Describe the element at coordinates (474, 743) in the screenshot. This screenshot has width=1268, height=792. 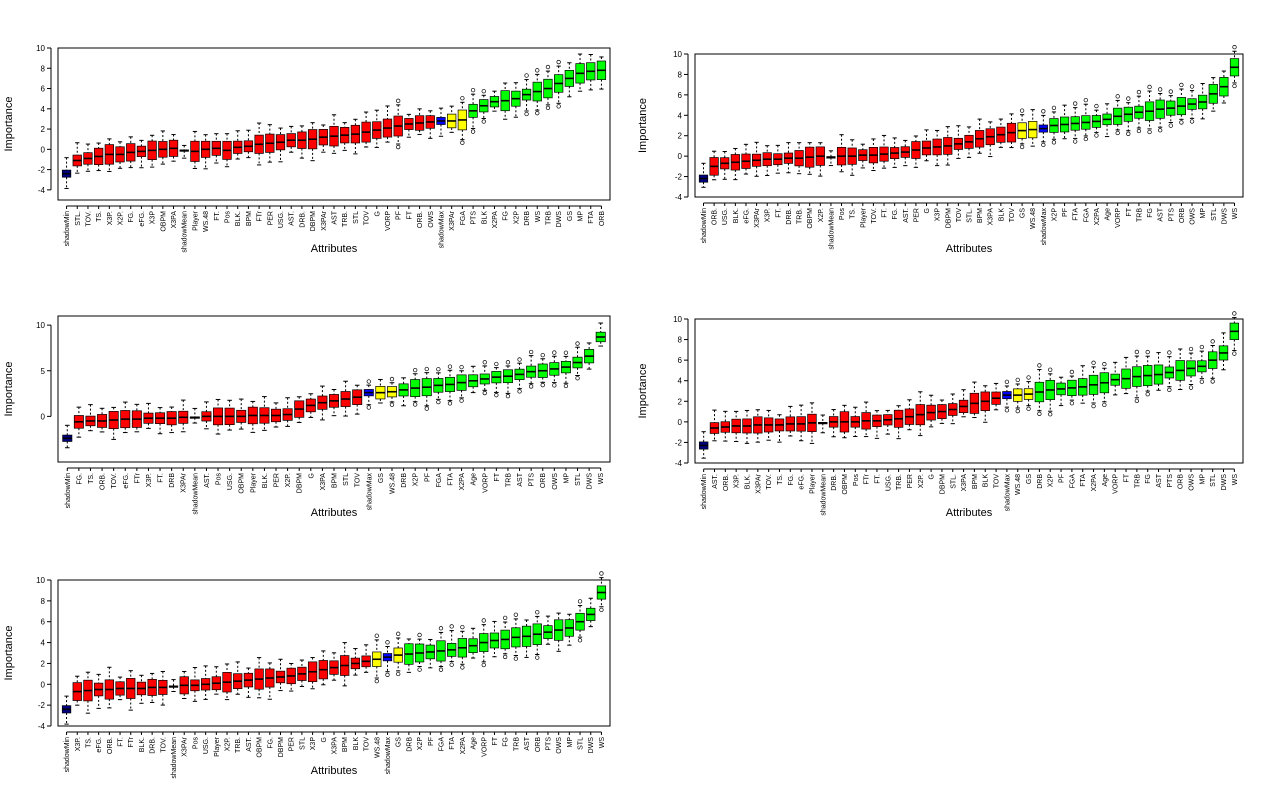
I see `x-tick-label: Age` at that location.